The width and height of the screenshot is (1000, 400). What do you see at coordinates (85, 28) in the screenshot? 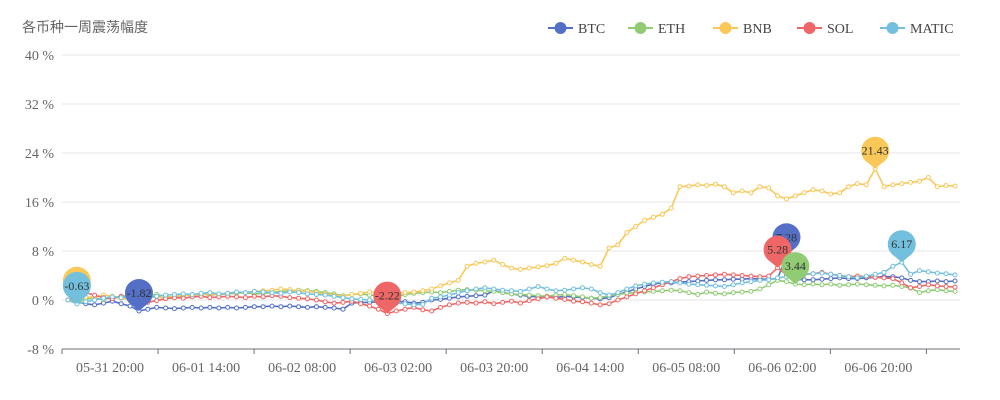
I see `chart-title: 各币种一周震荡幅度` at bounding box center [85, 28].